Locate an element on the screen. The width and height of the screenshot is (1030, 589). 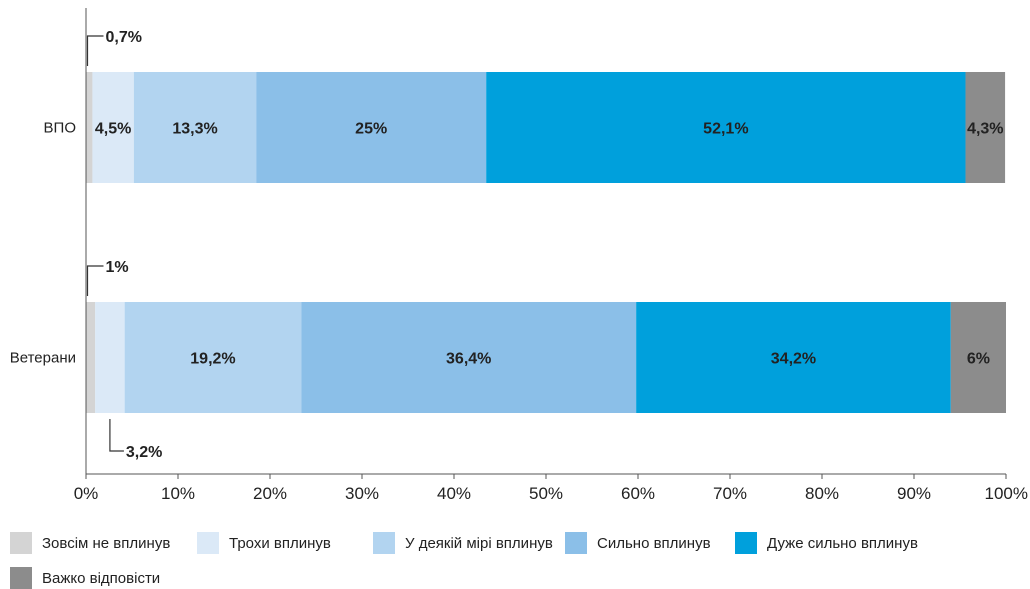
x-tick-label: 90% is located at coordinates (914, 493).